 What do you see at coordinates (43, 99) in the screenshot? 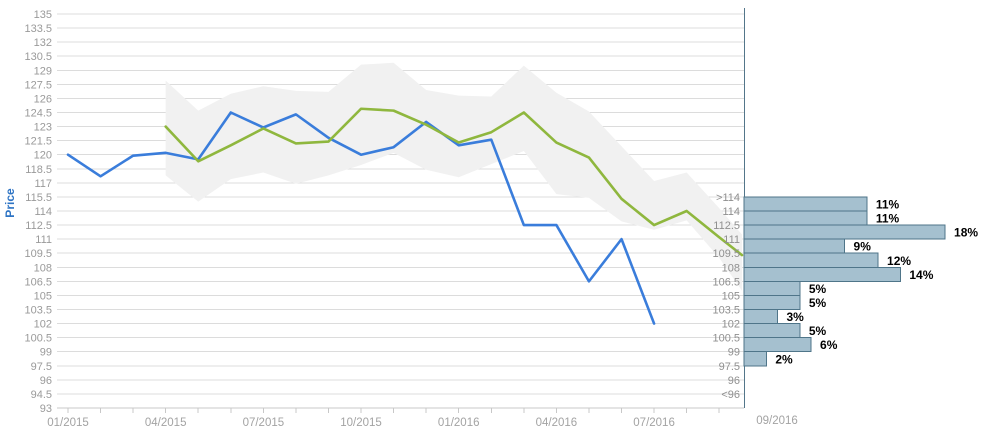
I see `y-tick-label: 126` at bounding box center [43, 99].